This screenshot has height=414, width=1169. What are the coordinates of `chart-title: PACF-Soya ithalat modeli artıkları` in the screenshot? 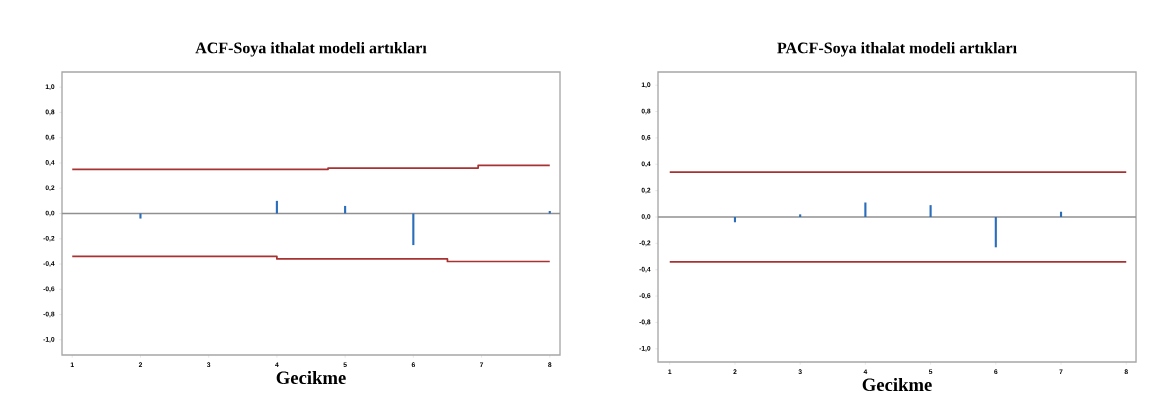 It's located at (897, 49).